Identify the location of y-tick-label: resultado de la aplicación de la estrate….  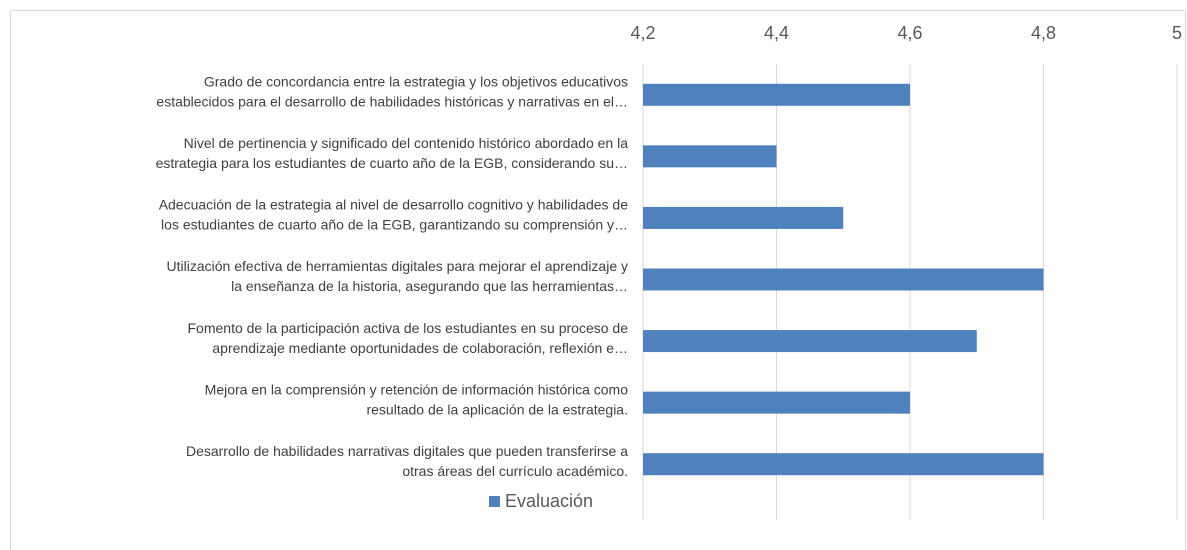
(497, 409).